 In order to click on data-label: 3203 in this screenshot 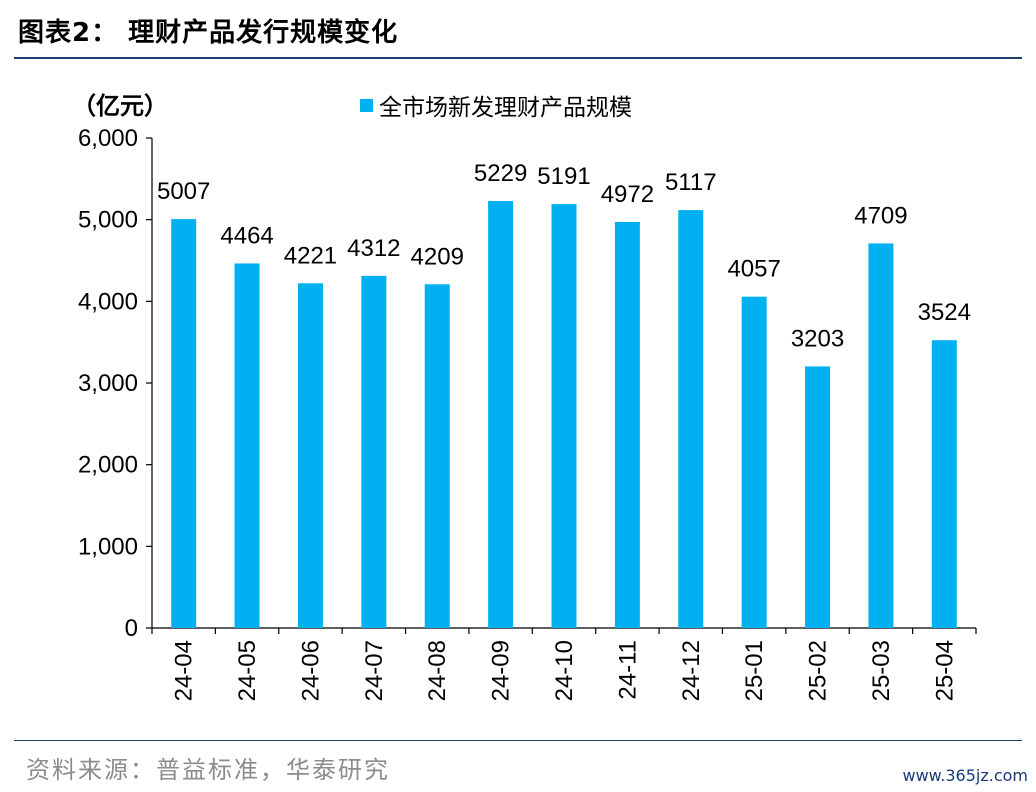, I will do `click(817, 338)`.